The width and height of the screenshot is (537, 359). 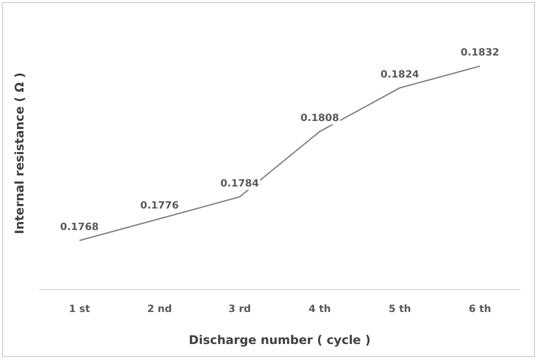 I want to click on x-tick-label: 3 rd, so click(x=239, y=310).